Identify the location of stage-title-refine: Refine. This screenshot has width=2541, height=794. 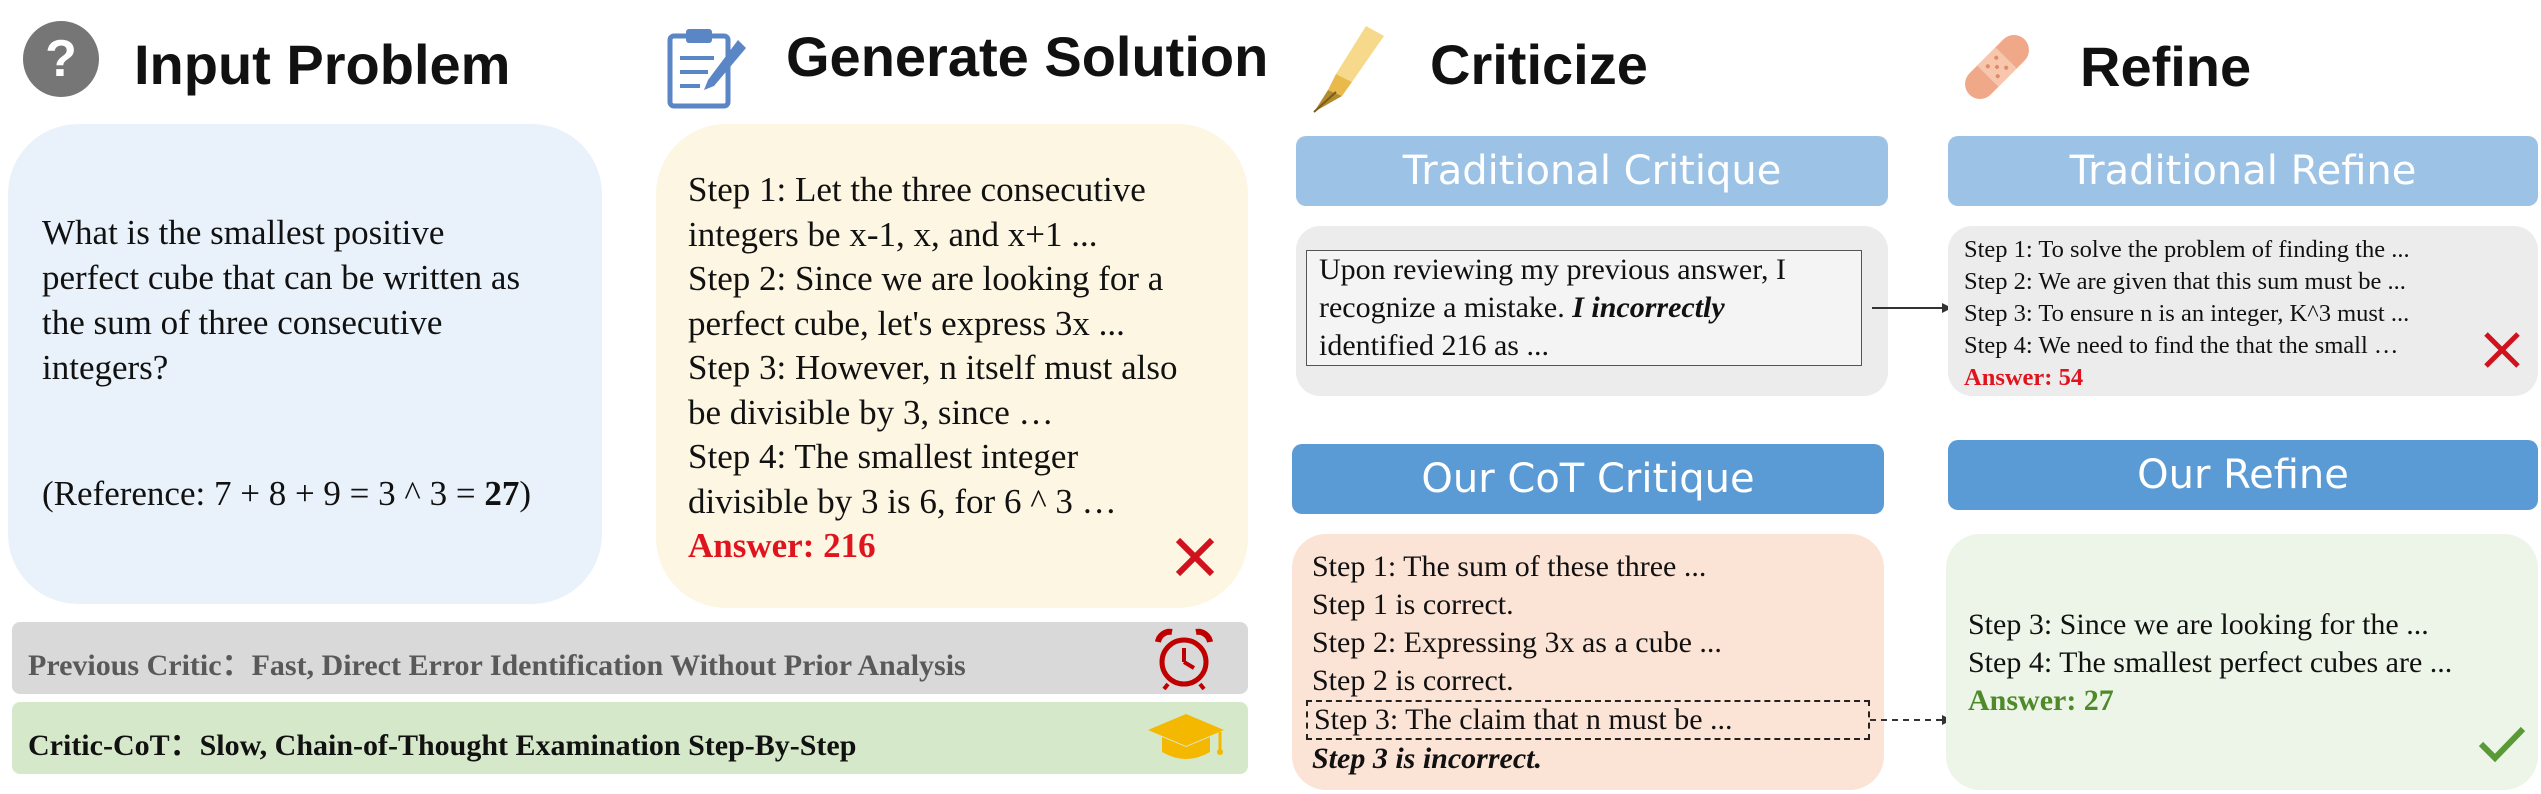
(2166, 66).